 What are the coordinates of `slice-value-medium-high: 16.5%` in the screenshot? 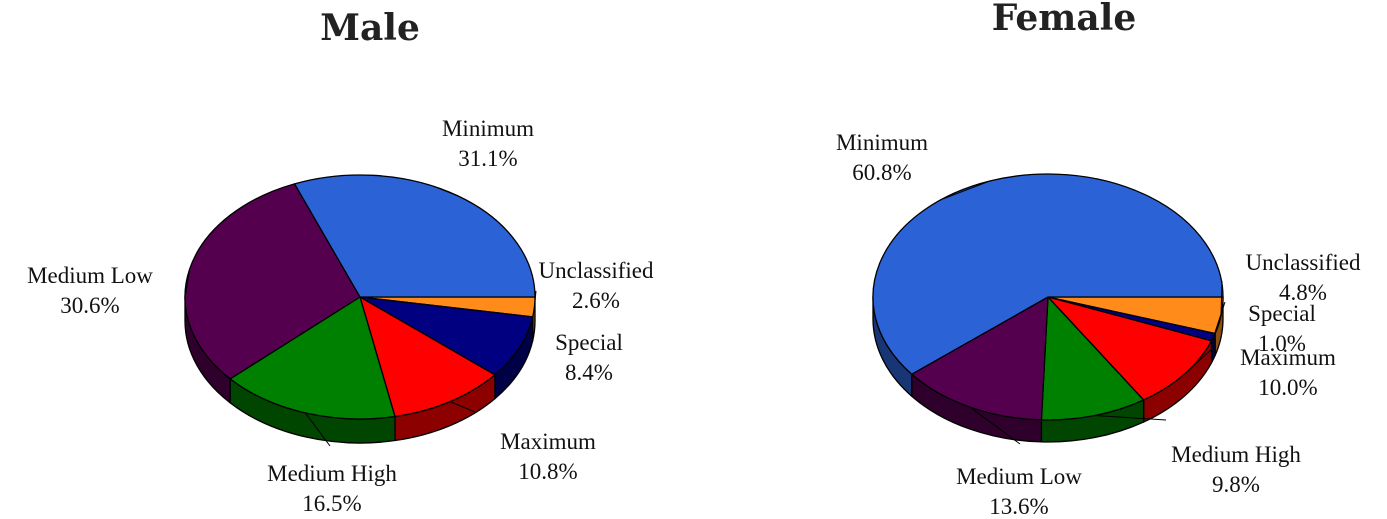 It's located at (331, 503).